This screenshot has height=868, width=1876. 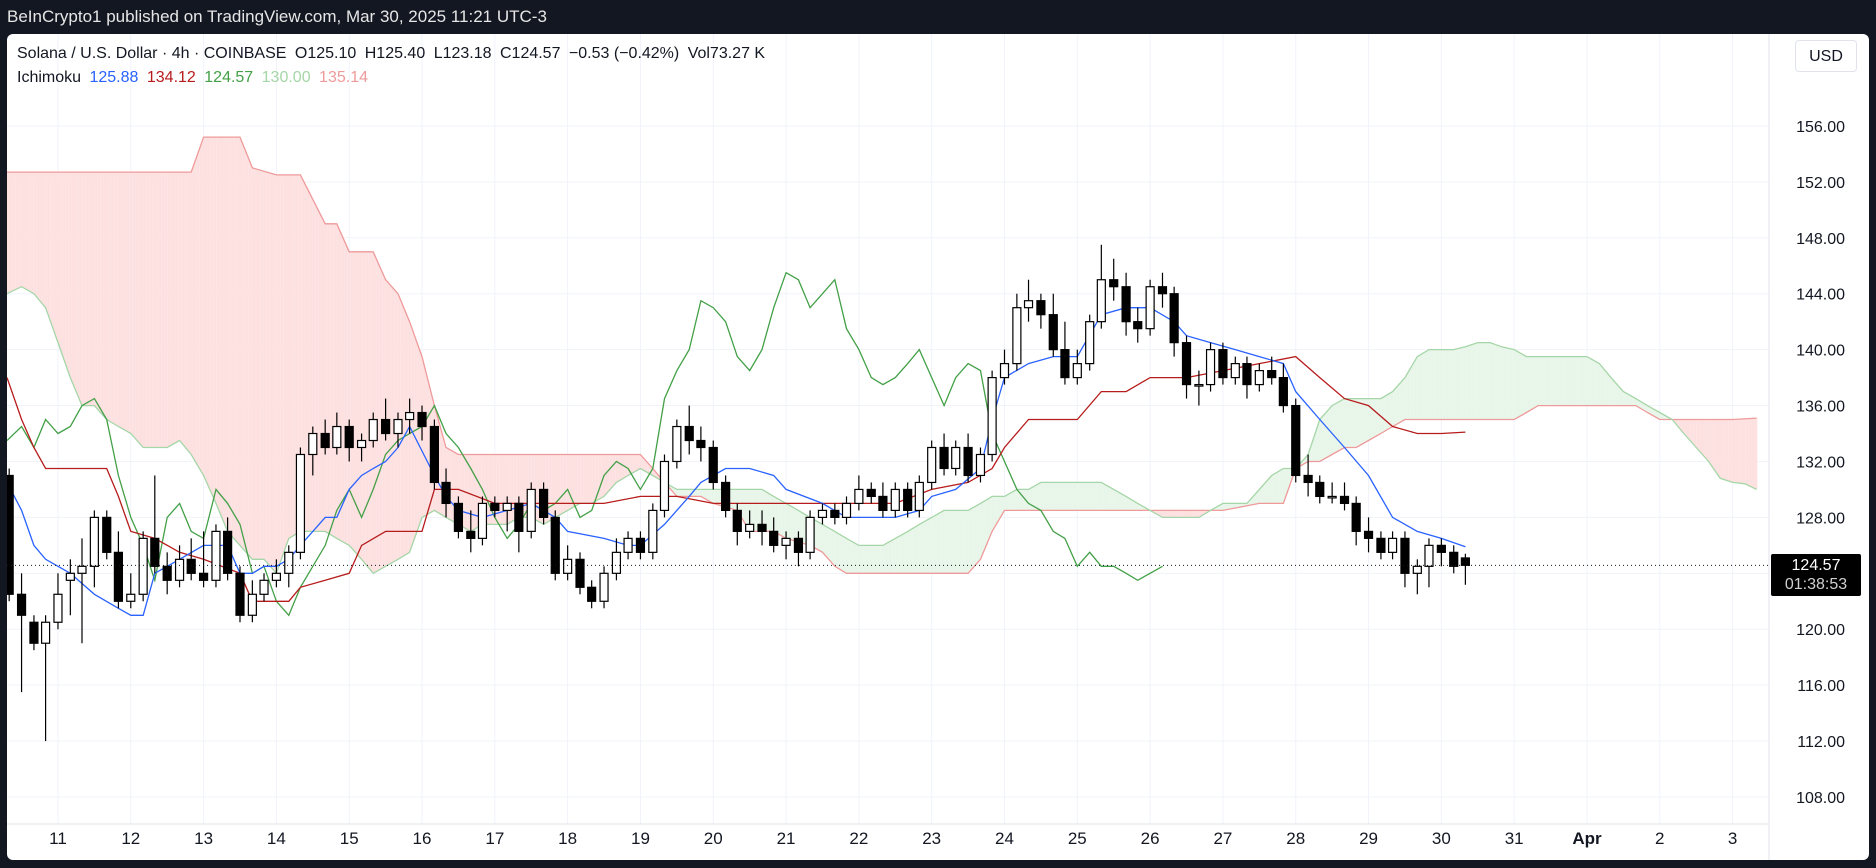 I want to click on y-tick-label: 132.00, so click(x=1820, y=462).